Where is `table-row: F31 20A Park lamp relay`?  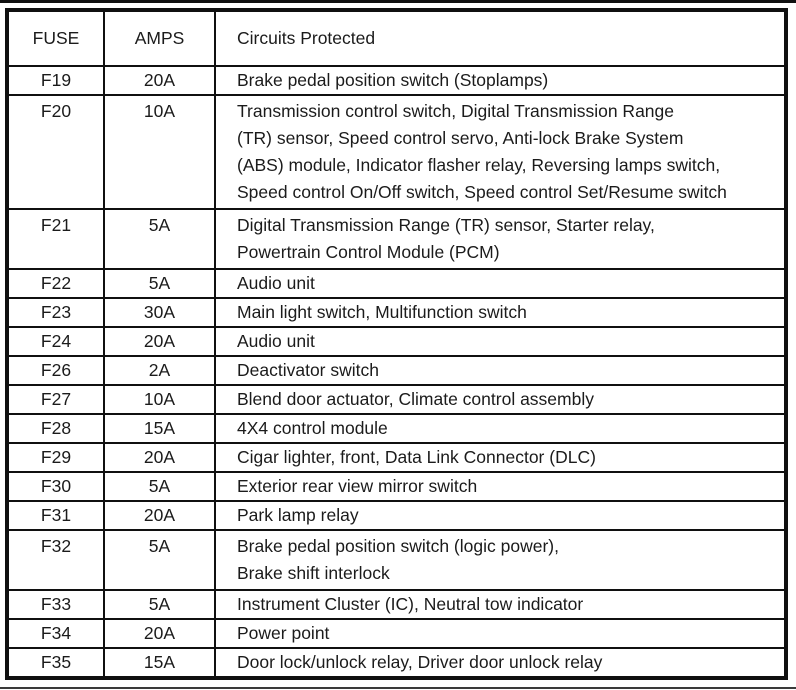
table-row: F31 20A Park lamp relay is located at coordinates (396, 515).